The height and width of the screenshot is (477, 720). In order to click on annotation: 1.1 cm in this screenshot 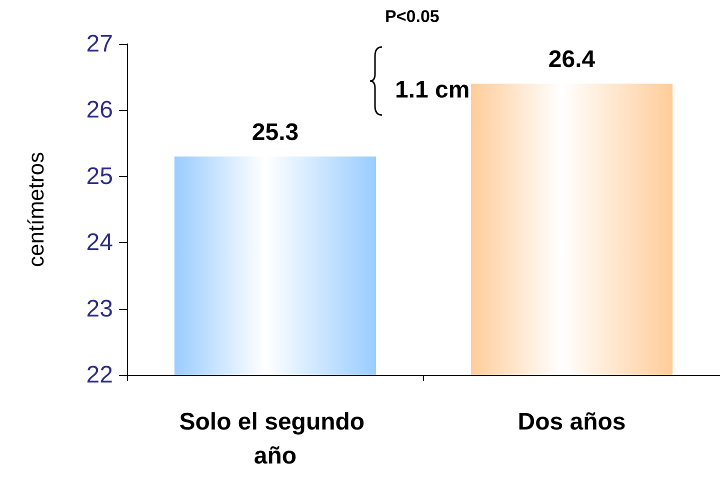, I will do `click(432, 90)`.